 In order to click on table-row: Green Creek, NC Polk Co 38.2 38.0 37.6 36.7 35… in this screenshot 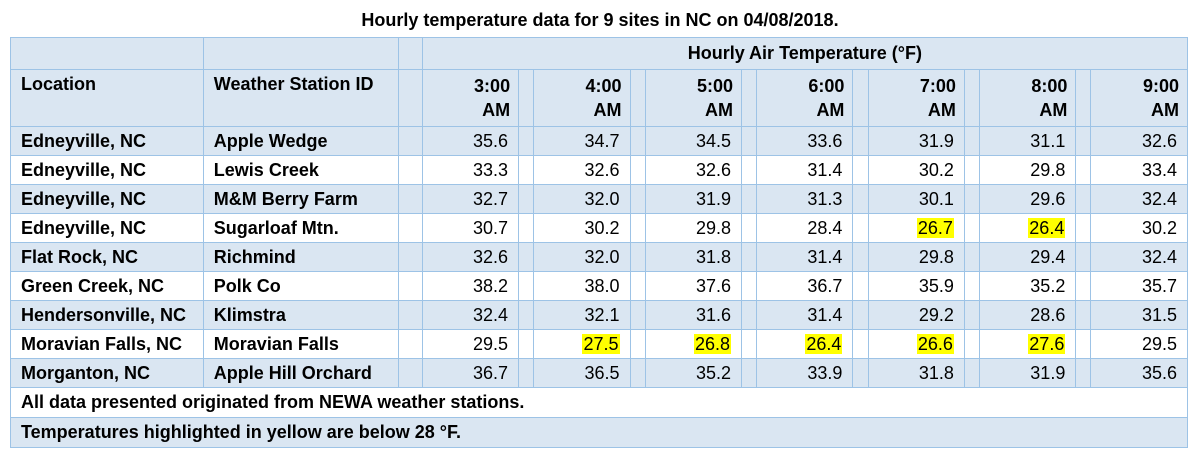, I will do `click(599, 286)`.